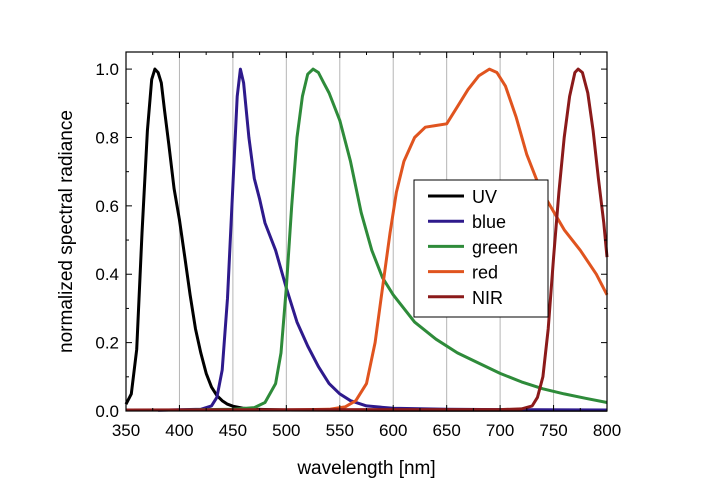 This screenshot has width=709, height=496. Describe the element at coordinates (107, 137) in the screenshot. I see `y-tick-label: 0.8` at that location.